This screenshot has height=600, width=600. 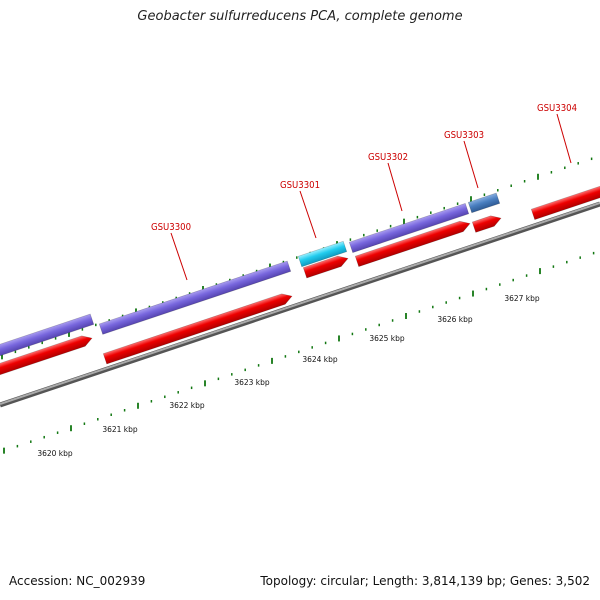 What do you see at coordinates (522, 298) in the screenshot?
I see `scale-label: 3627 kbp` at bounding box center [522, 298].